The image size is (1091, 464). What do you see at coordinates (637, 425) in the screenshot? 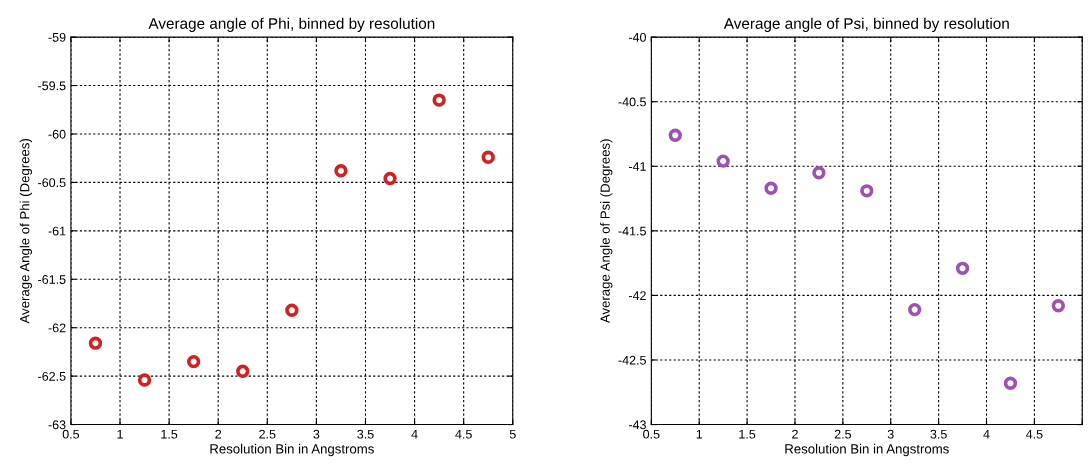
I see `y-tick-label: -43` at bounding box center [637, 425].